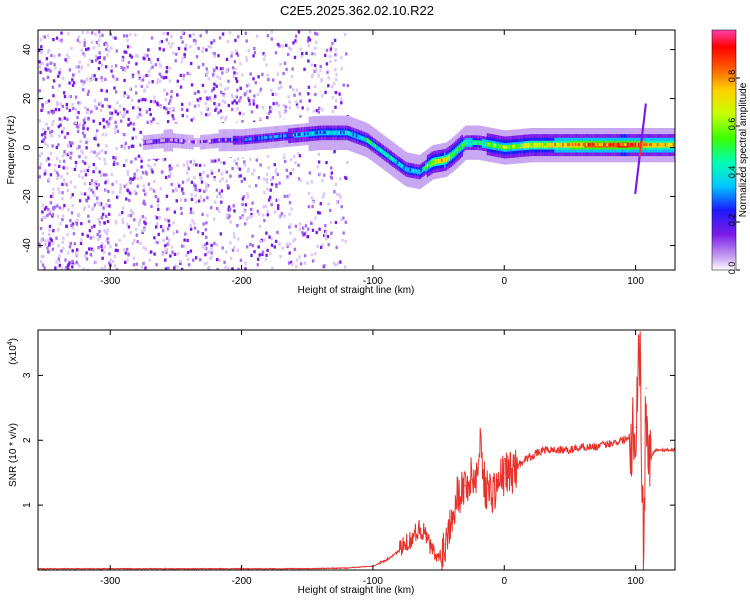 This screenshot has width=750, height=600. I want to click on x-tick-label: 100, so click(635, 281).